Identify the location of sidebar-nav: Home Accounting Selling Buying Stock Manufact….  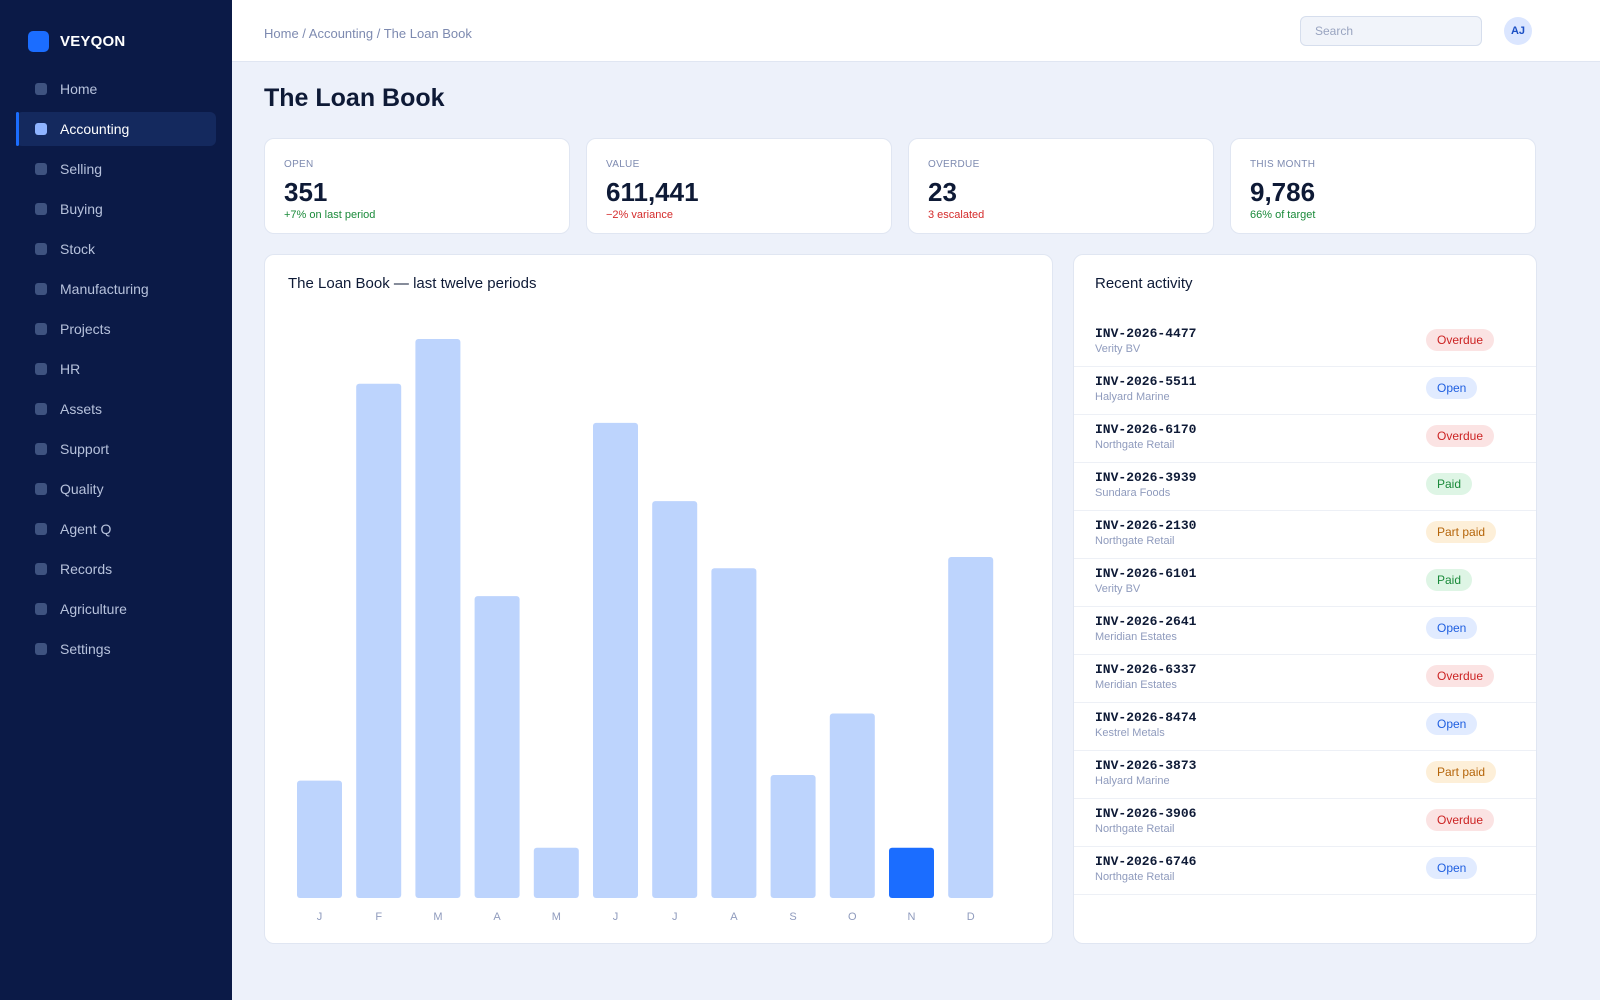
(116, 372).